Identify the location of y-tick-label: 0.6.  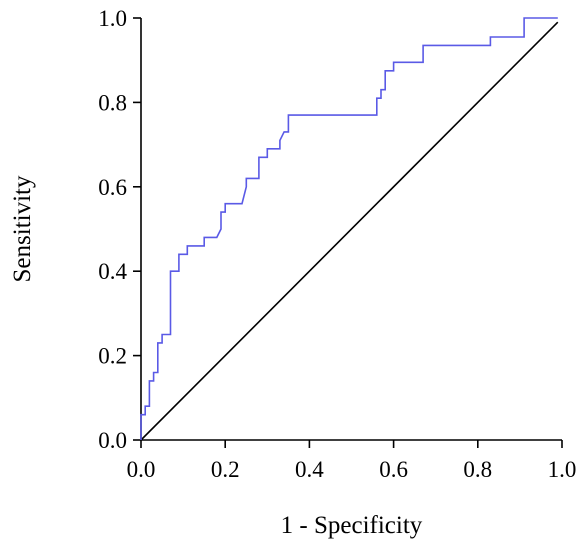
(112, 187).